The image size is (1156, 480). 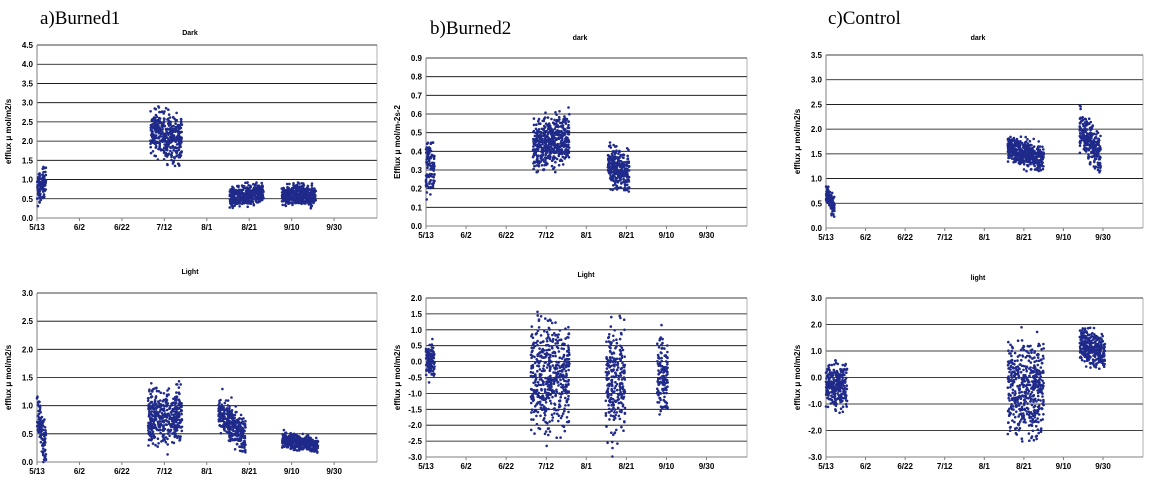 I want to click on y-tick-label: 0.5, so click(x=417, y=133).